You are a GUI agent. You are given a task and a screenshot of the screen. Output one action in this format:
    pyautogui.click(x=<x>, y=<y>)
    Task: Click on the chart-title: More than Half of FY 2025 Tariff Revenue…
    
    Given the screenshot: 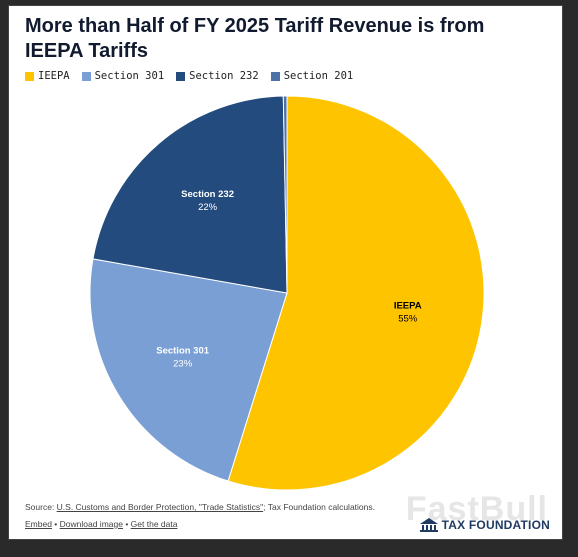 What is the action you would take?
    pyautogui.click(x=255, y=38)
    